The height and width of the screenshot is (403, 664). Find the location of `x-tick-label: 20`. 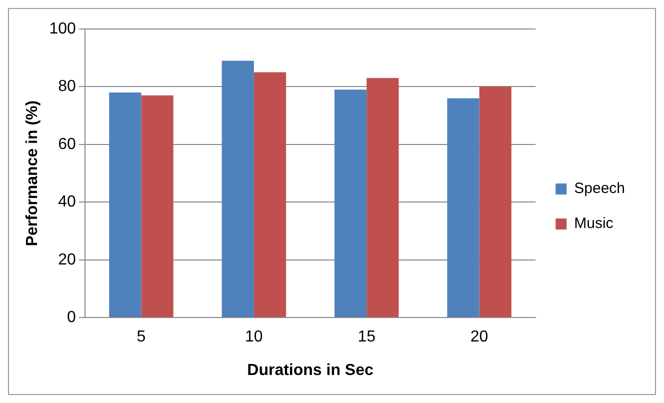

x-tick-label: 20 is located at coordinates (479, 337).